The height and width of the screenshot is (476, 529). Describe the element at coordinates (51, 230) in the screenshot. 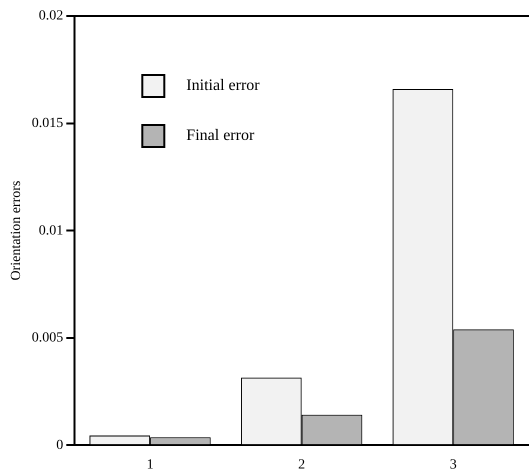

I see `y-tick-label: 0.01` at that location.